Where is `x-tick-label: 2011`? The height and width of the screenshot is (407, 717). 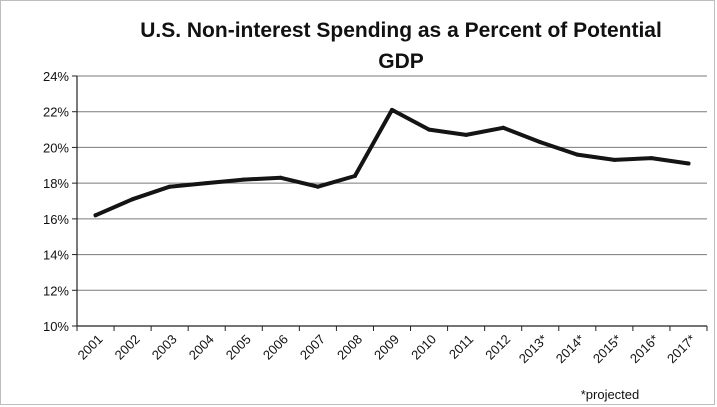
x-tick-label: 2011 is located at coordinates (461, 347).